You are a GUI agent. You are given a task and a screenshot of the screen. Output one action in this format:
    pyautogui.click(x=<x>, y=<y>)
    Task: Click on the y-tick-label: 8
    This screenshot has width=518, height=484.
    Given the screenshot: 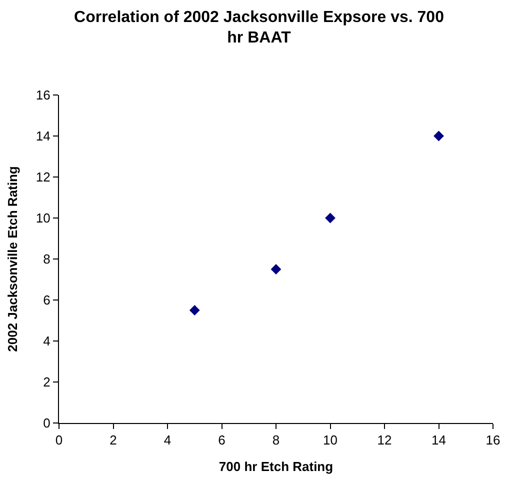 What is the action you would take?
    pyautogui.click(x=46, y=259)
    